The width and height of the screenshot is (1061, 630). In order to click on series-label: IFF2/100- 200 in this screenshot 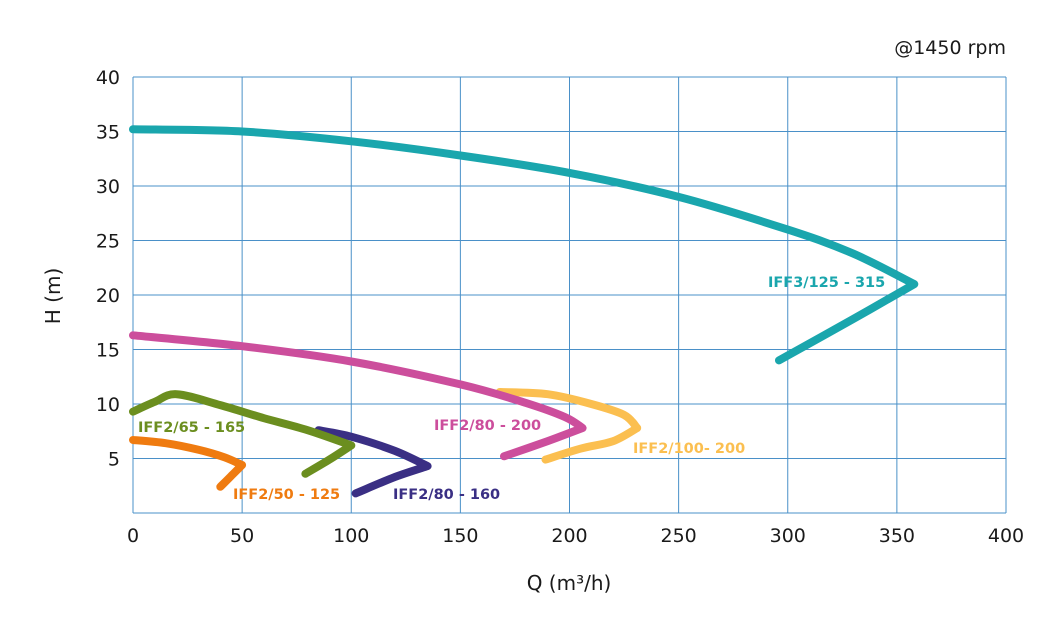, I will do `click(689, 449)`.